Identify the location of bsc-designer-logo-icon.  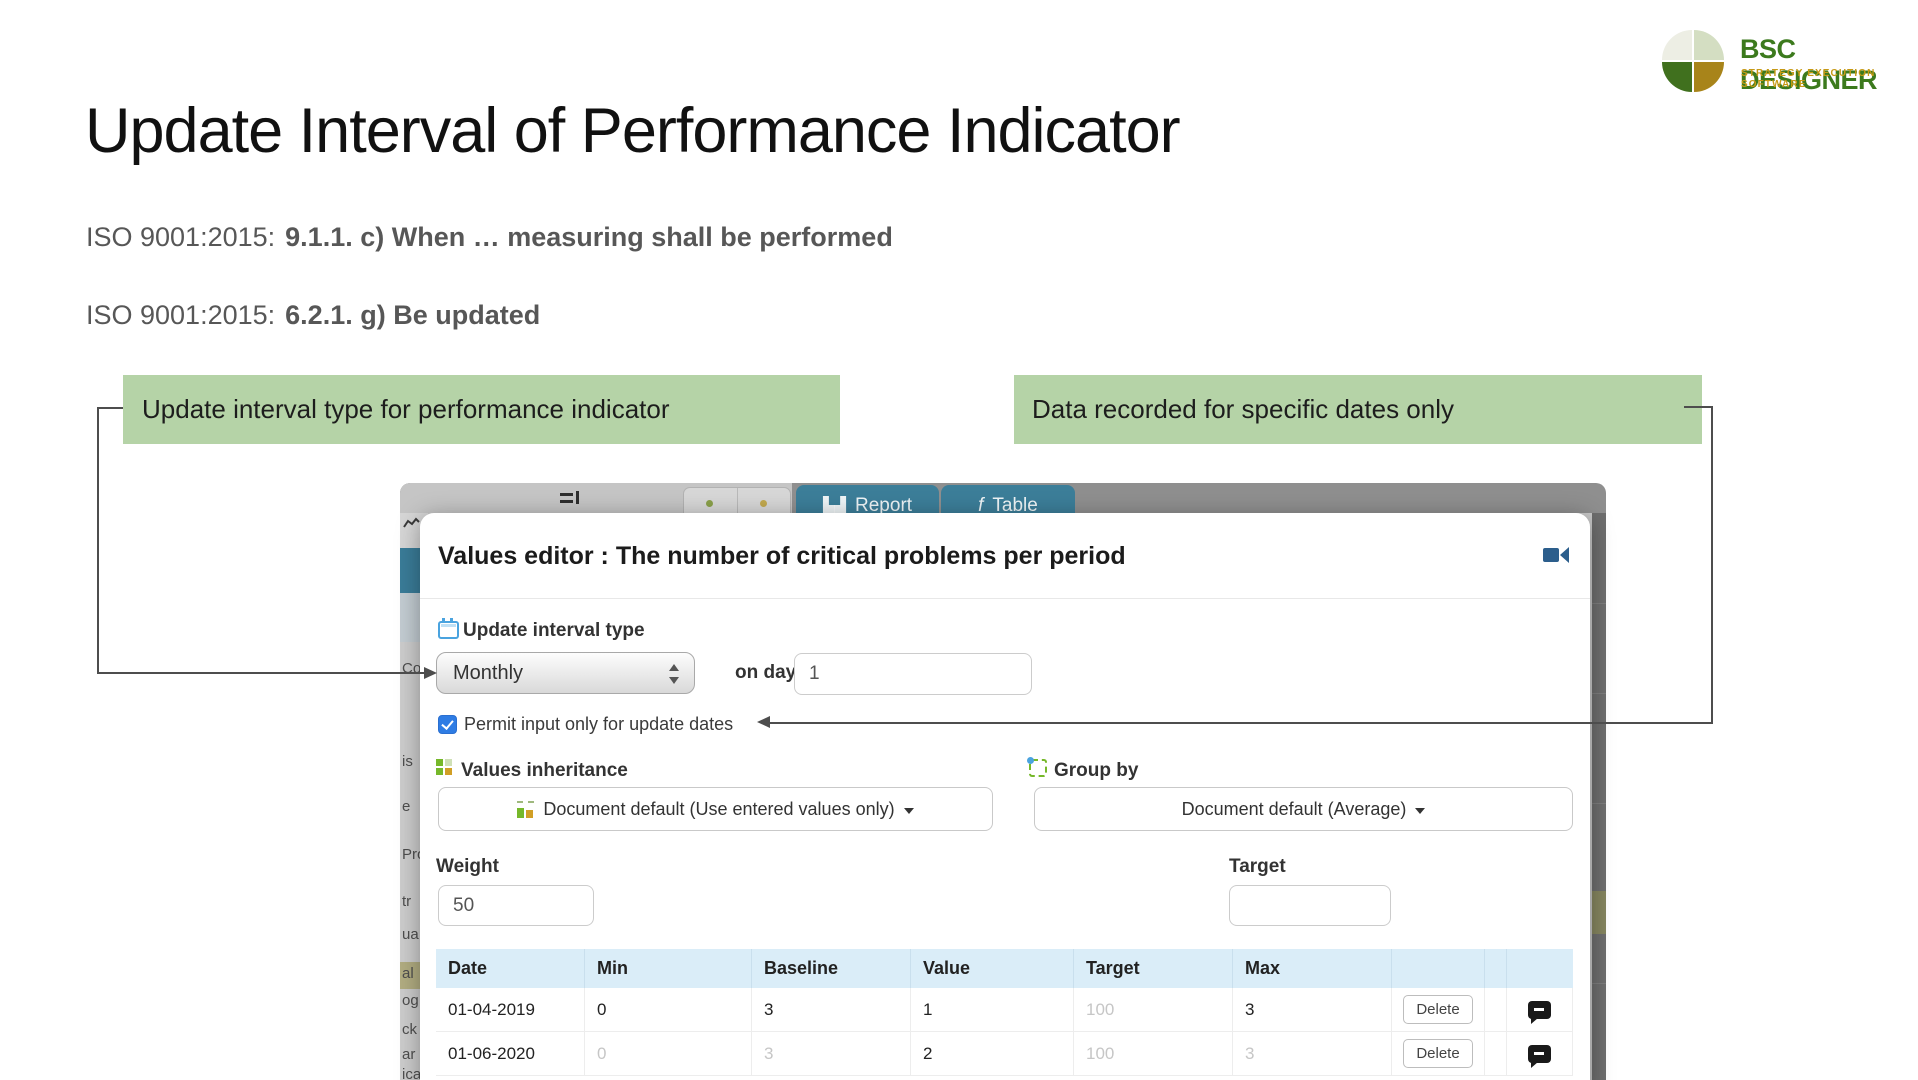
(1694, 62).